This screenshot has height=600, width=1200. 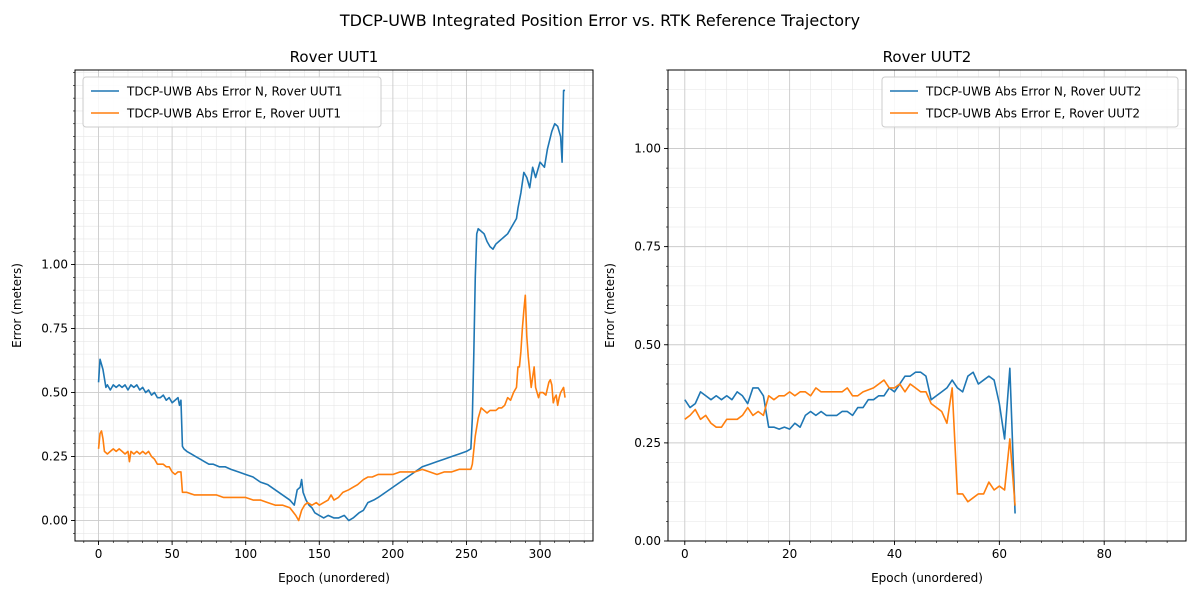 What do you see at coordinates (171, 554) in the screenshot?
I see `x-tick-label: 50` at bounding box center [171, 554].